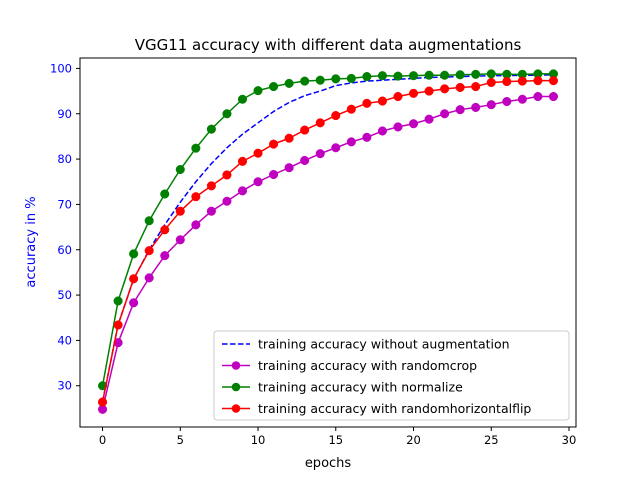 The width and height of the screenshot is (640, 484). Describe the element at coordinates (569, 440) in the screenshot. I see `x-tick-label: 30` at that location.